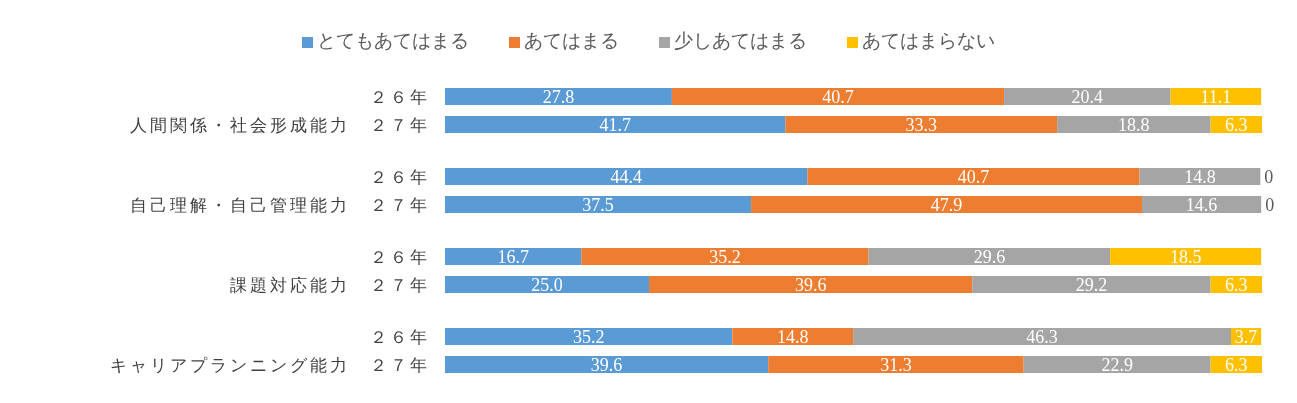 The width and height of the screenshot is (1297, 403). Describe the element at coordinates (1246, 336) in the screenshot. I see `data-label: 3.7` at that location.